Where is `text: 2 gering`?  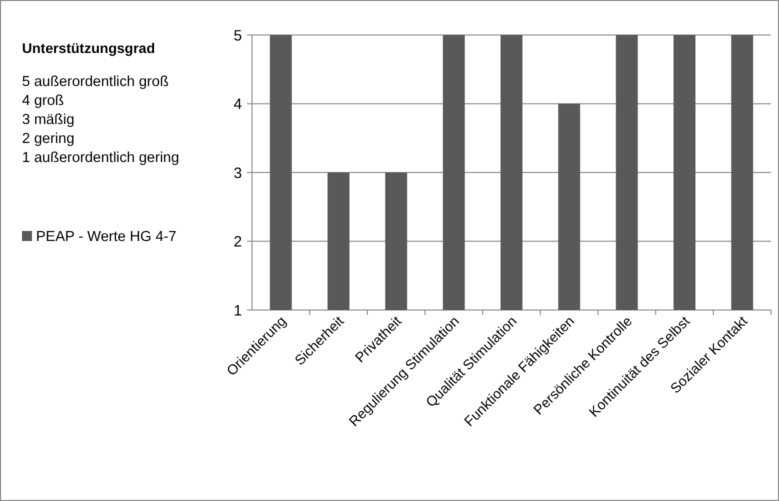 text: 2 gering is located at coordinates (48, 139).